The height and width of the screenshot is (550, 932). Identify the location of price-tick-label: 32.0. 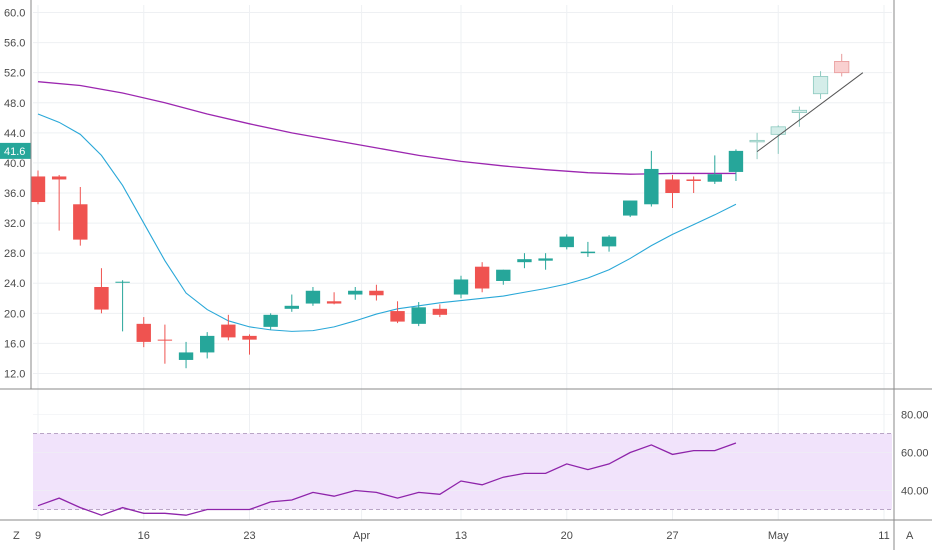
(14, 224).